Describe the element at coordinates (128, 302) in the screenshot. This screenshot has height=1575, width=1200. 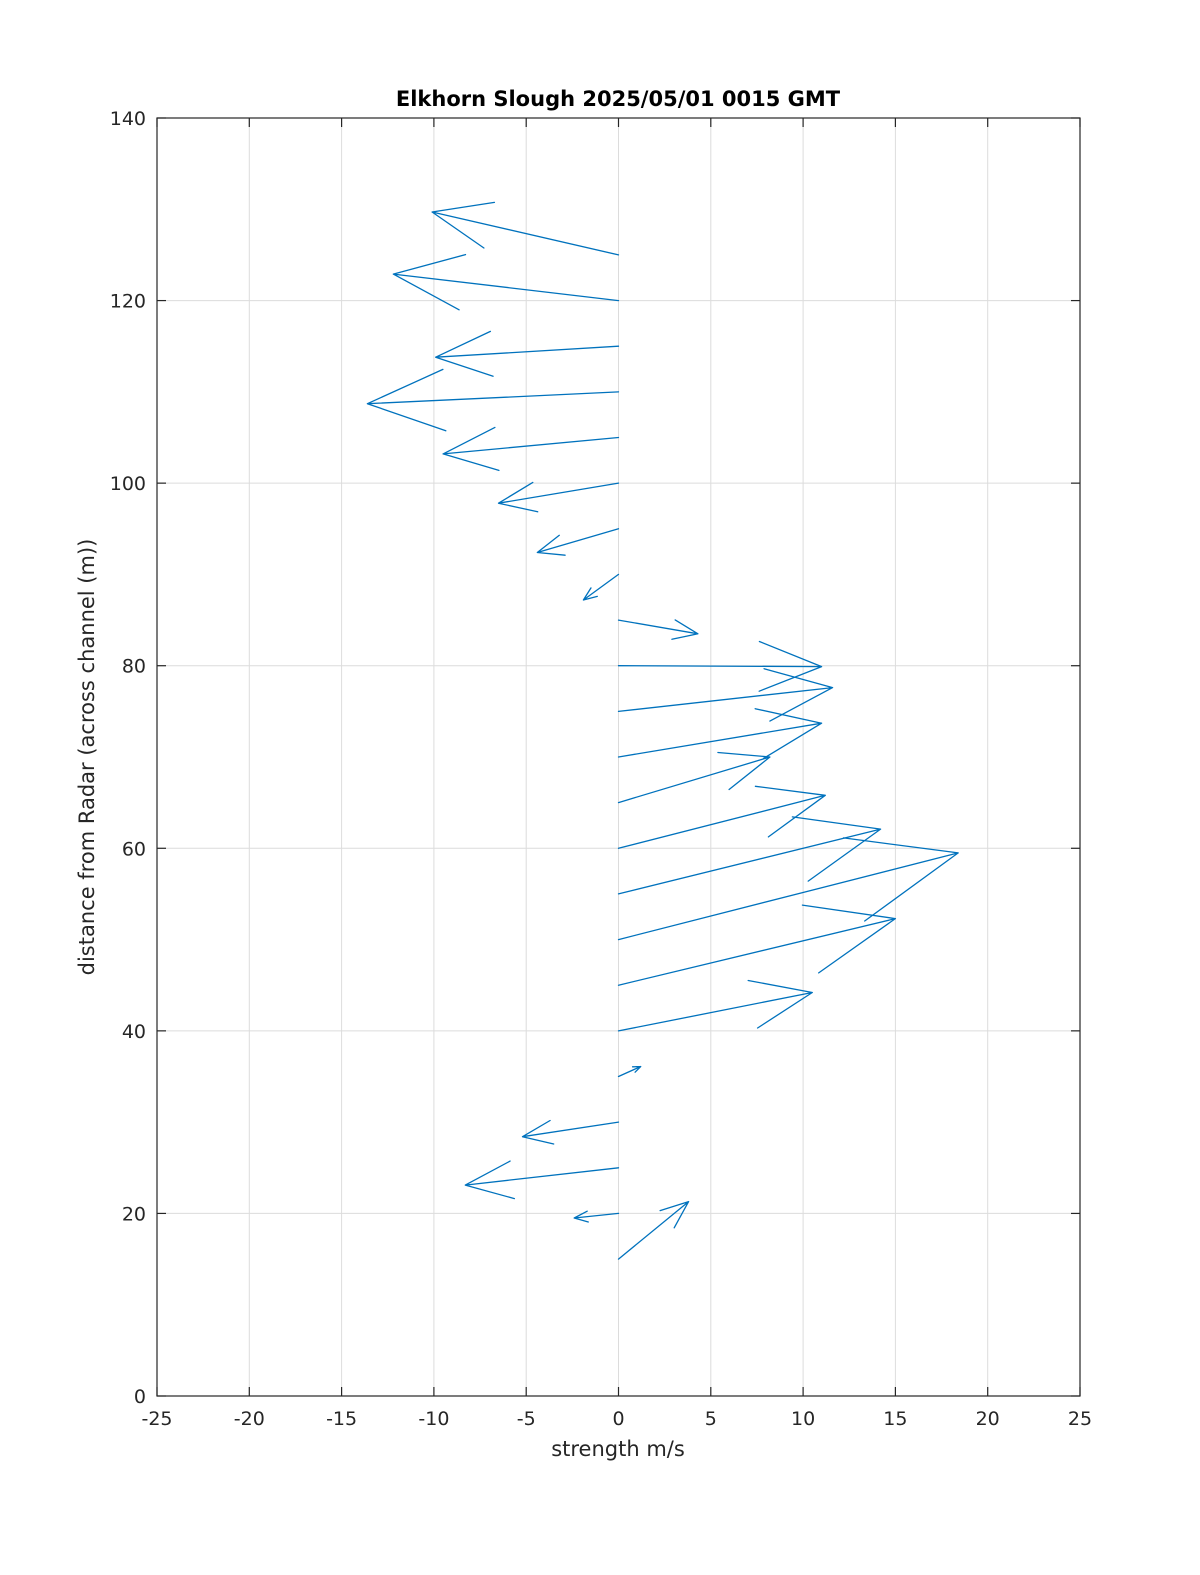
I see `y-tick-label: 120` at that location.